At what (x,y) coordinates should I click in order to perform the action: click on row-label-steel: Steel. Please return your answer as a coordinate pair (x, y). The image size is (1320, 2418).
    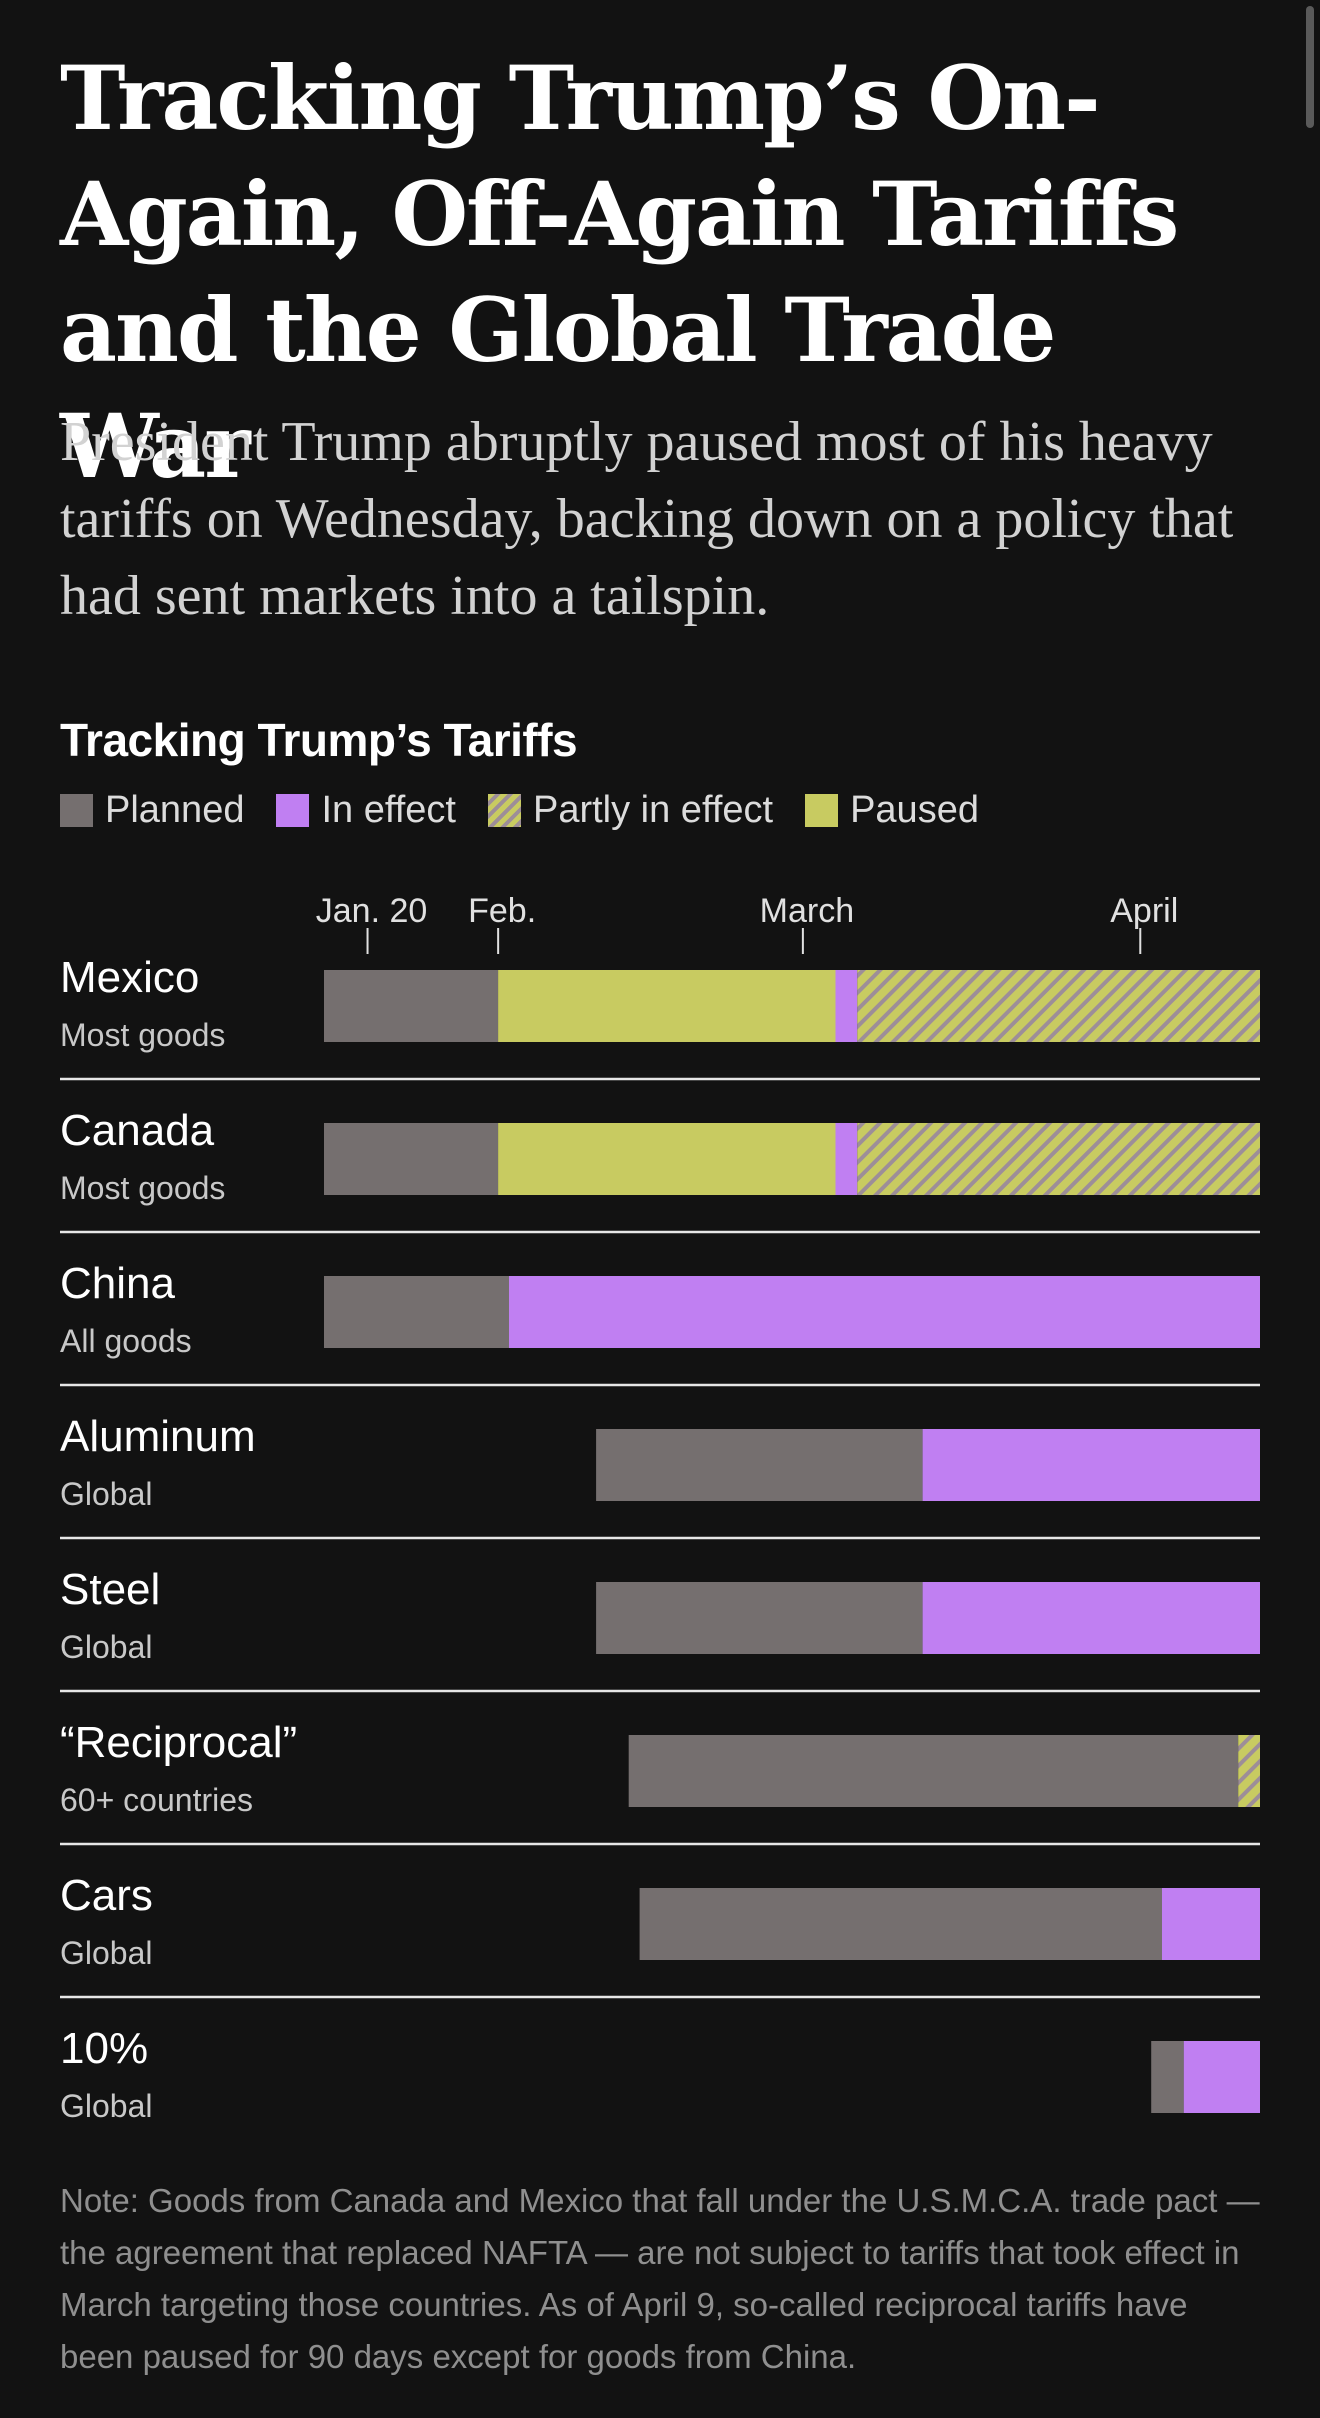
    Looking at the image, I should click on (110, 1589).